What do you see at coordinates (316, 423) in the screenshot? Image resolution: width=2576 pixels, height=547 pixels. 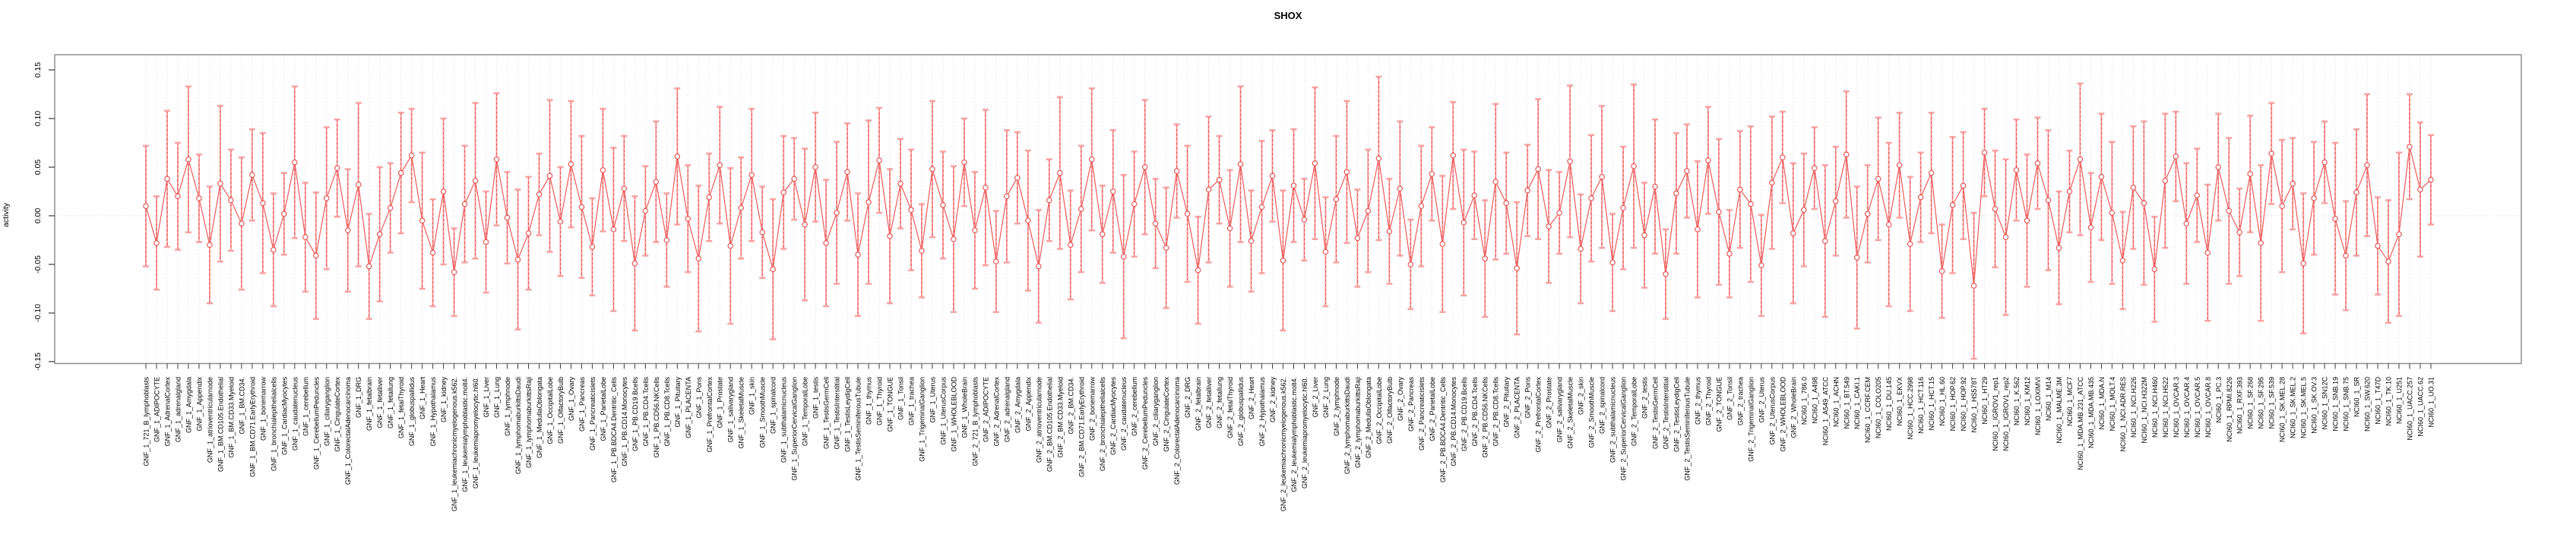 I see `x-tick-label: GNF_1_CerebellumPeduncles` at bounding box center [316, 423].